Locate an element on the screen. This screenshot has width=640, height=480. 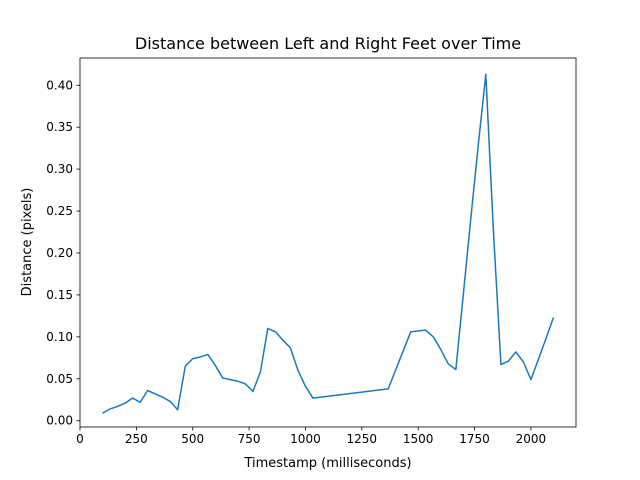
y-tick-label: 0.30 is located at coordinates (59, 169).